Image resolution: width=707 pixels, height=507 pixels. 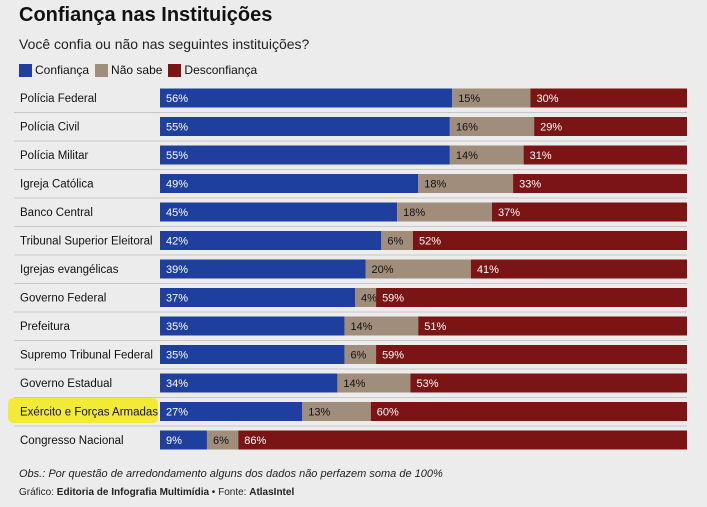 I want to click on data-label-confianca: 45%, so click(x=177, y=213).